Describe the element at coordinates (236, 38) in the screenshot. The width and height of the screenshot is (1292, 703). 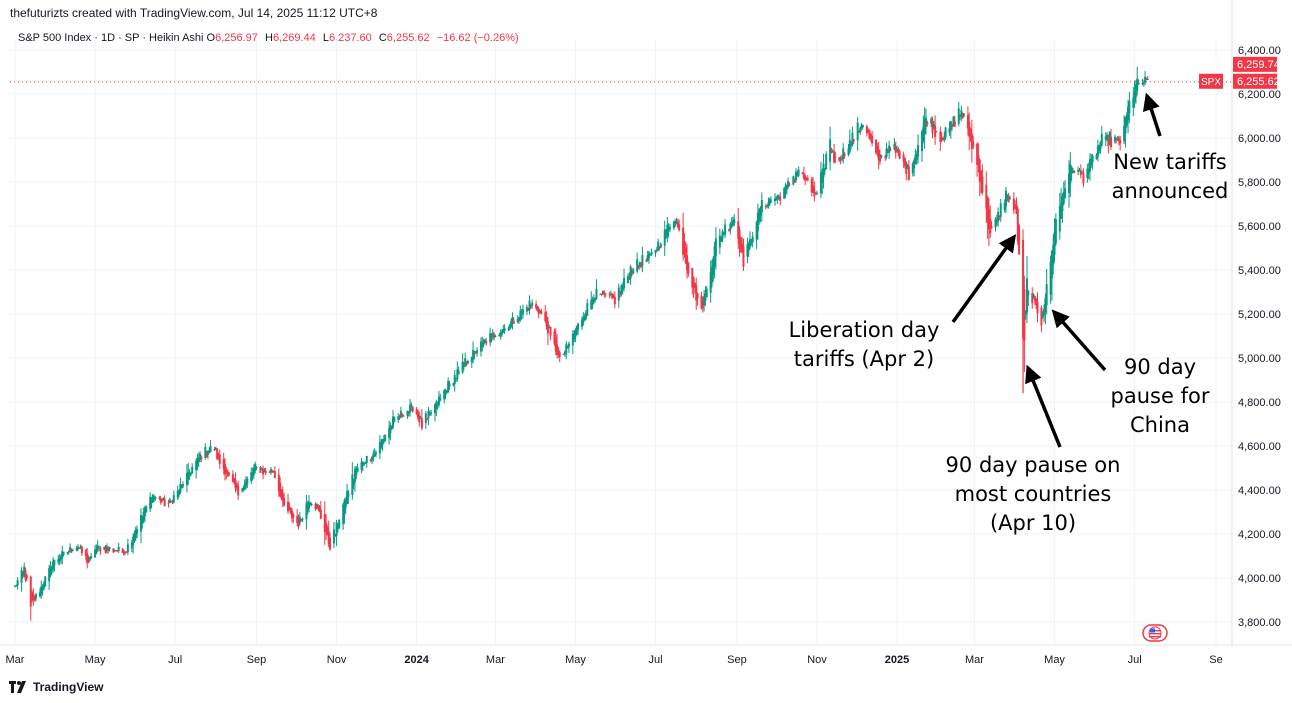
I see `open-value: 6,256.97` at that location.